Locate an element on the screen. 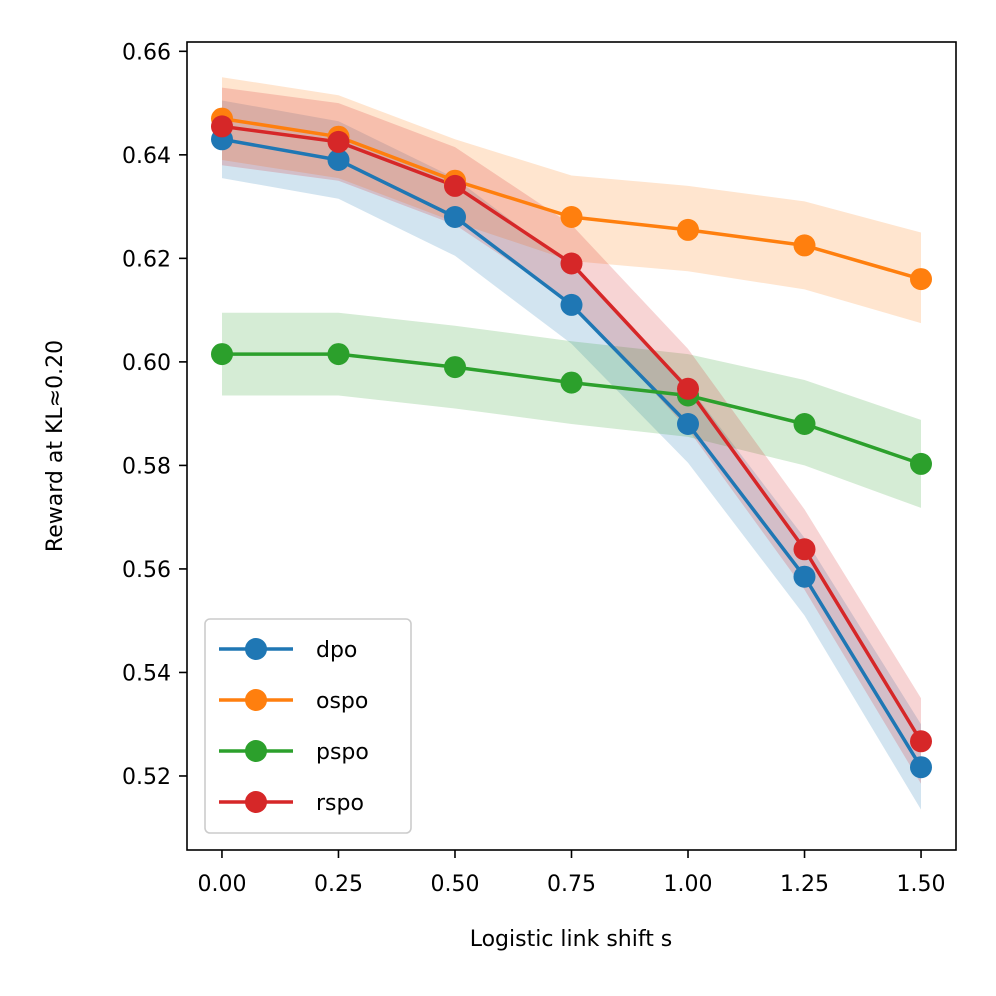 The image size is (996, 996). pspo-legend-marker is located at coordinates (256, 751).